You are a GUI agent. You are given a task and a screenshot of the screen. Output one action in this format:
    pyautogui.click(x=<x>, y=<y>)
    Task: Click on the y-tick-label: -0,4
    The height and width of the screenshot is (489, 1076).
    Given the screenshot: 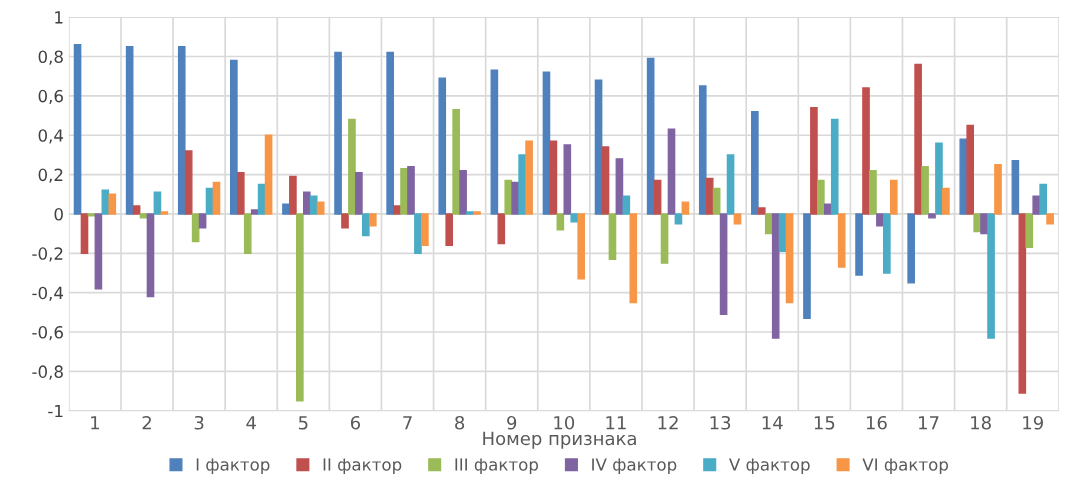 What is the action you would take?
    pyautogui.click(x=48, y=293)
    